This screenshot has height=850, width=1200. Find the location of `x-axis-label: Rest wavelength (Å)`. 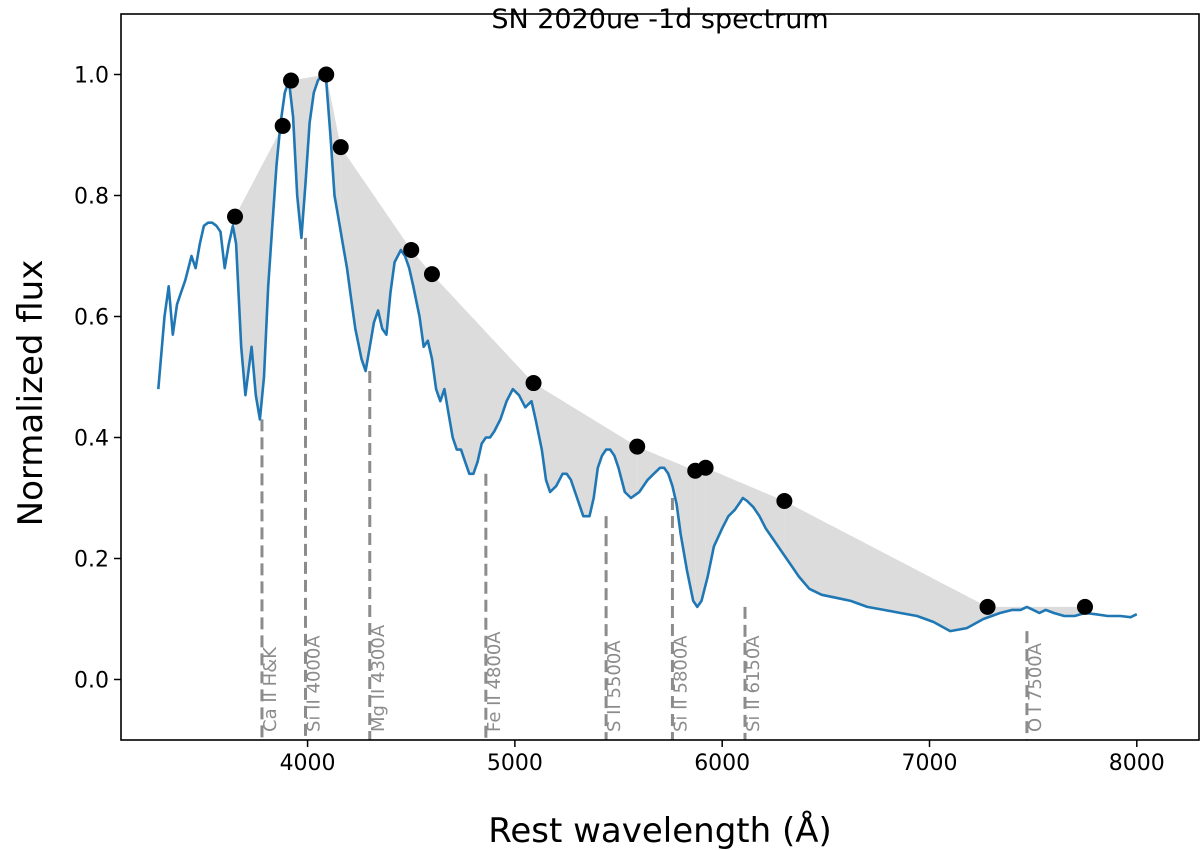

x-axis-label: Rest wavelength (Å) is located at coordinates (660, 830).